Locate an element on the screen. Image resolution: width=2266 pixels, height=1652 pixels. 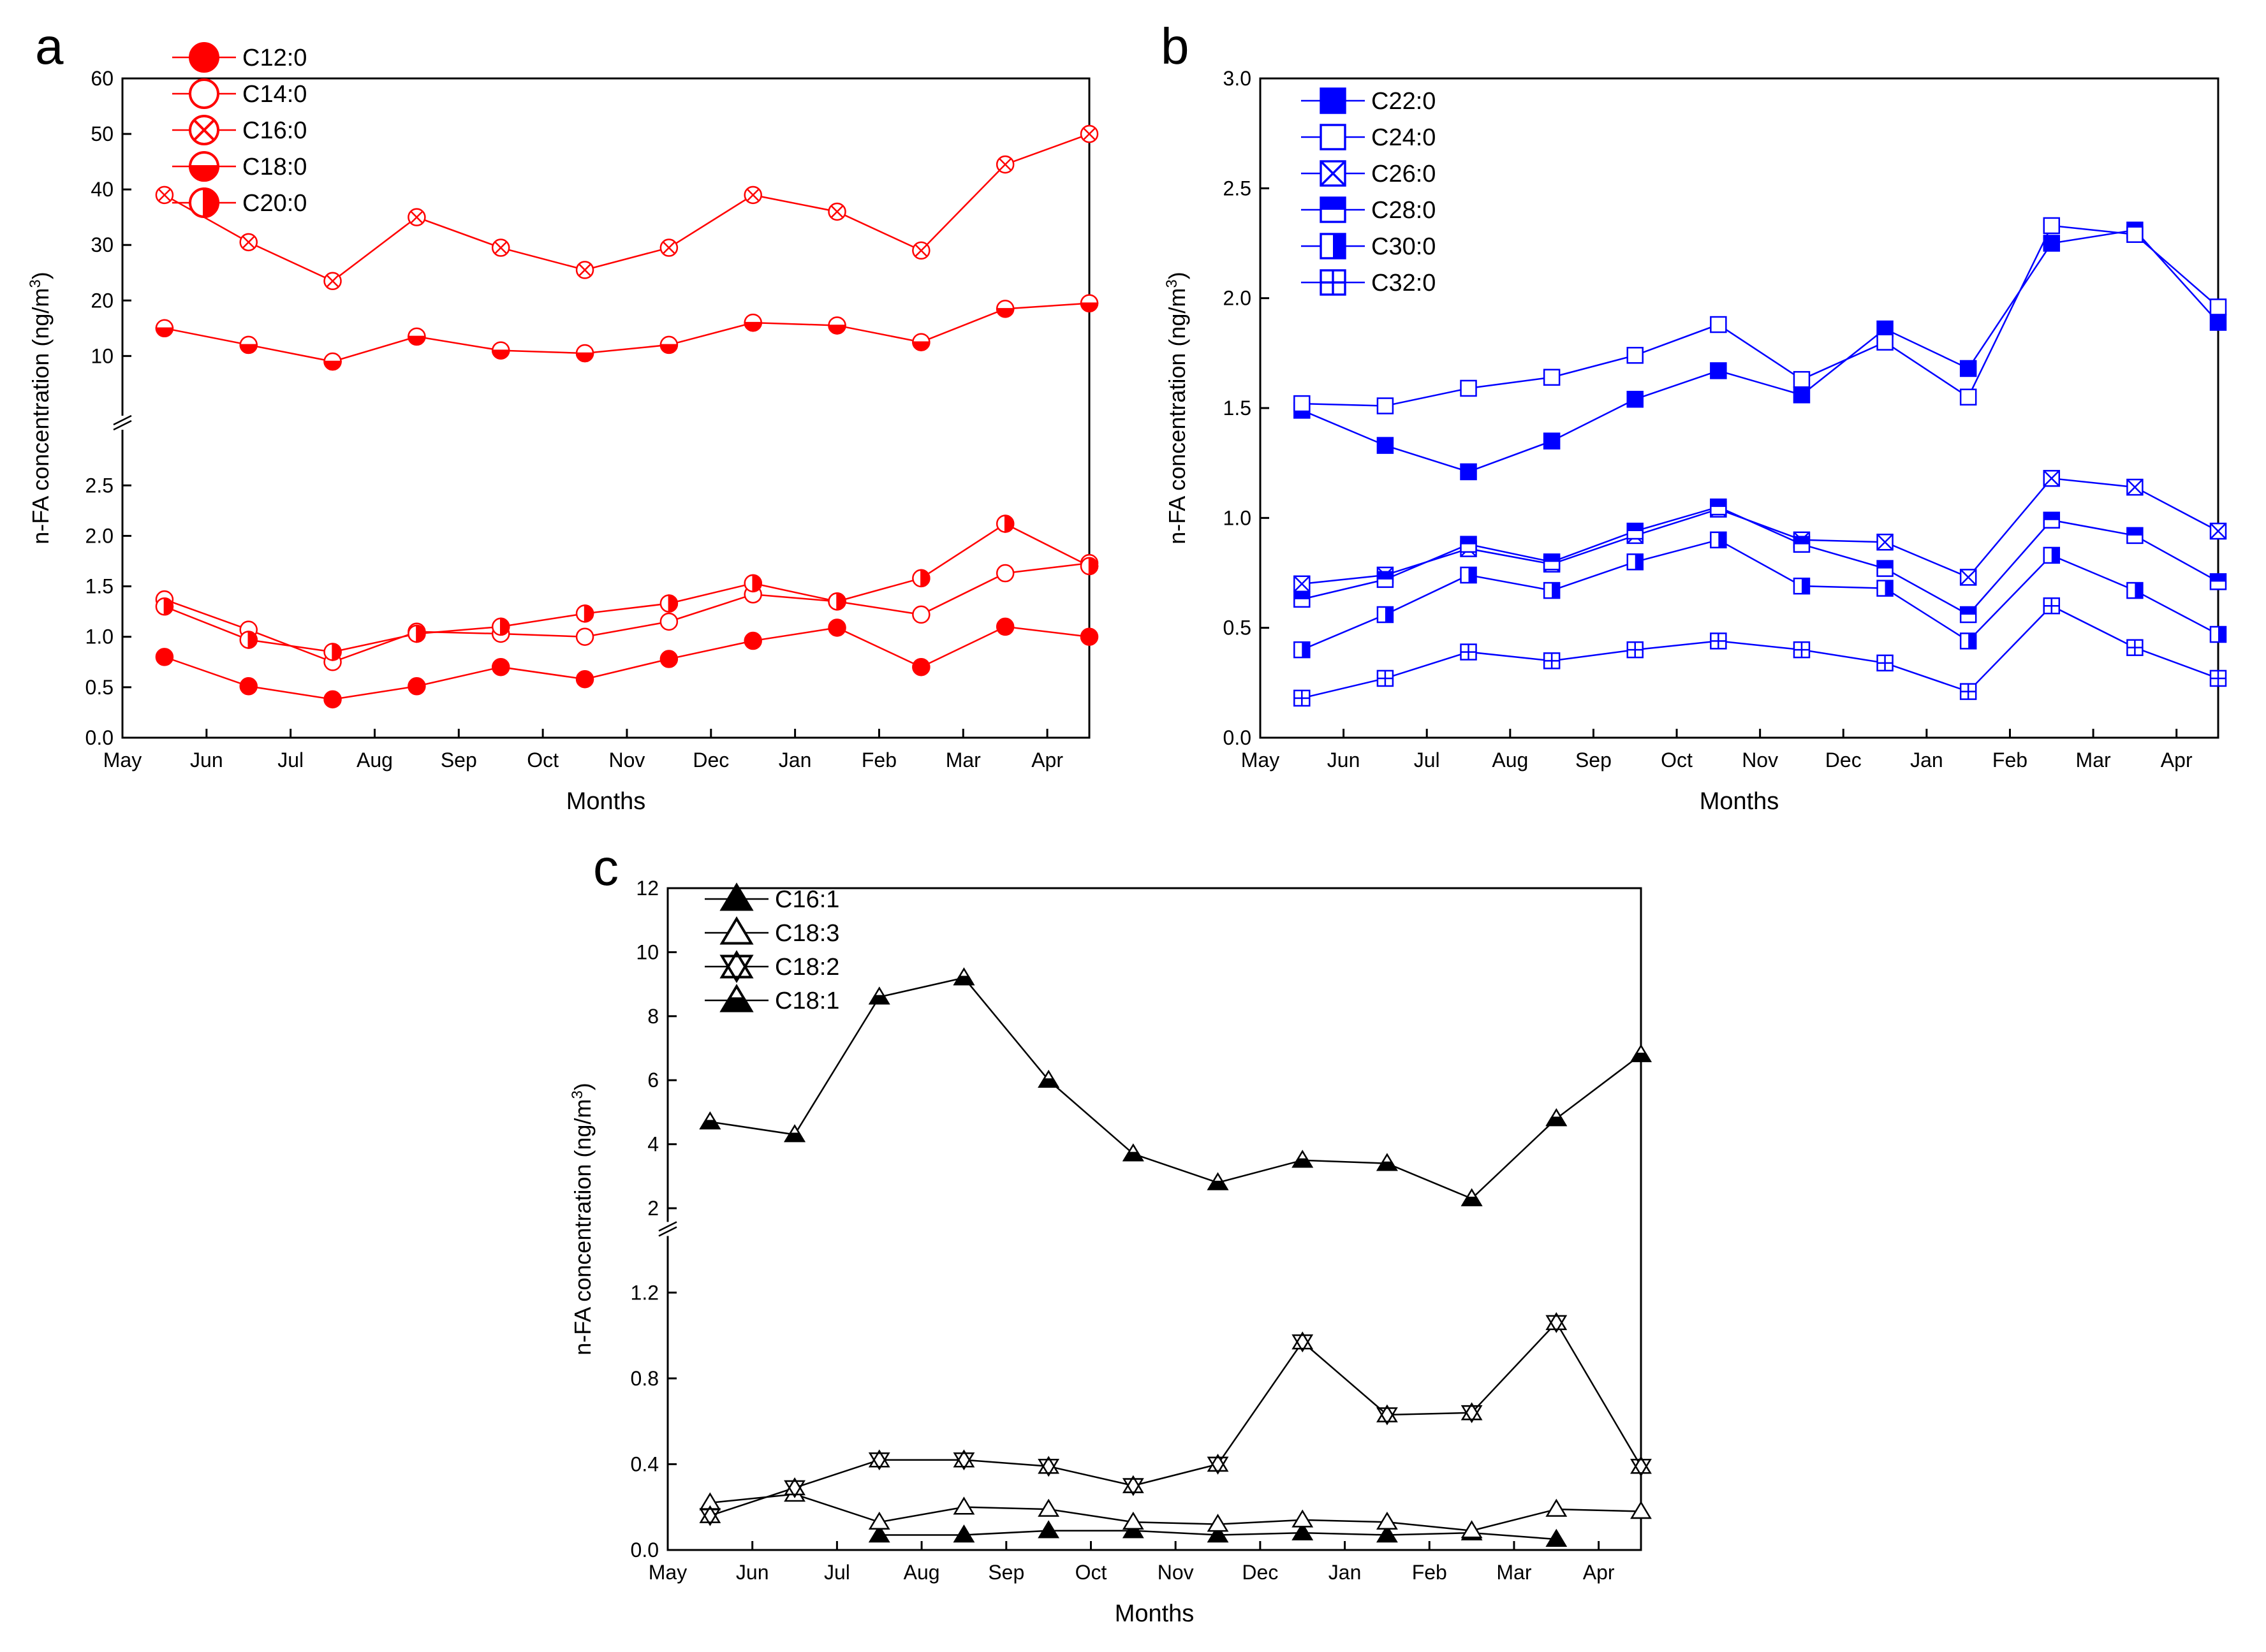
x-tick-label: Jul is located at coordinates (1427, 760).